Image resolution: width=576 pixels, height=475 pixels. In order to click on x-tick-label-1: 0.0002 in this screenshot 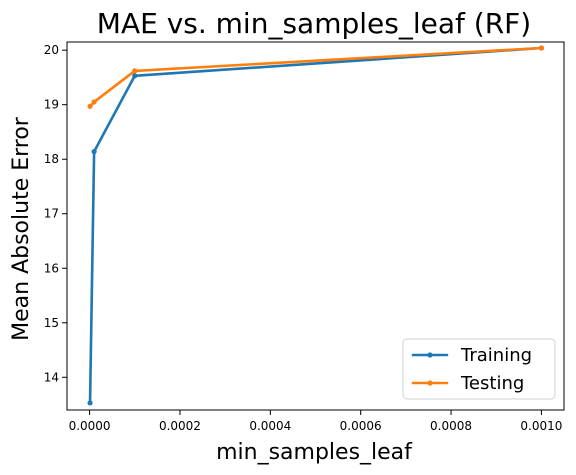, I will do `click(180, 426)`.